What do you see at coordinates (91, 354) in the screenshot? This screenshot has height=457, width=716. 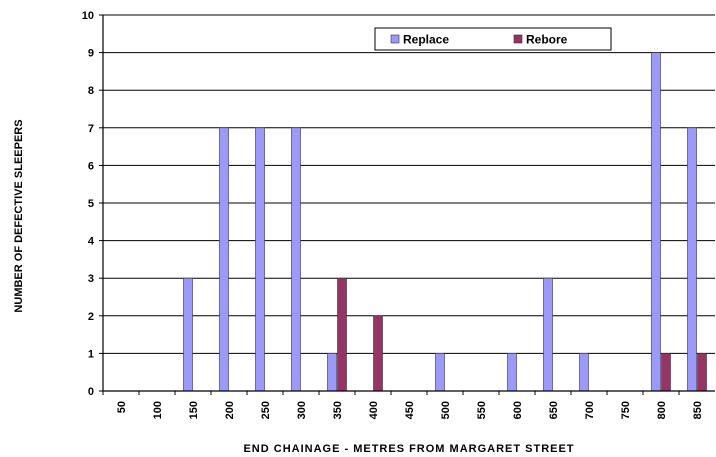 I see `y-tick-label: 1` at bounding box center [91, 354].